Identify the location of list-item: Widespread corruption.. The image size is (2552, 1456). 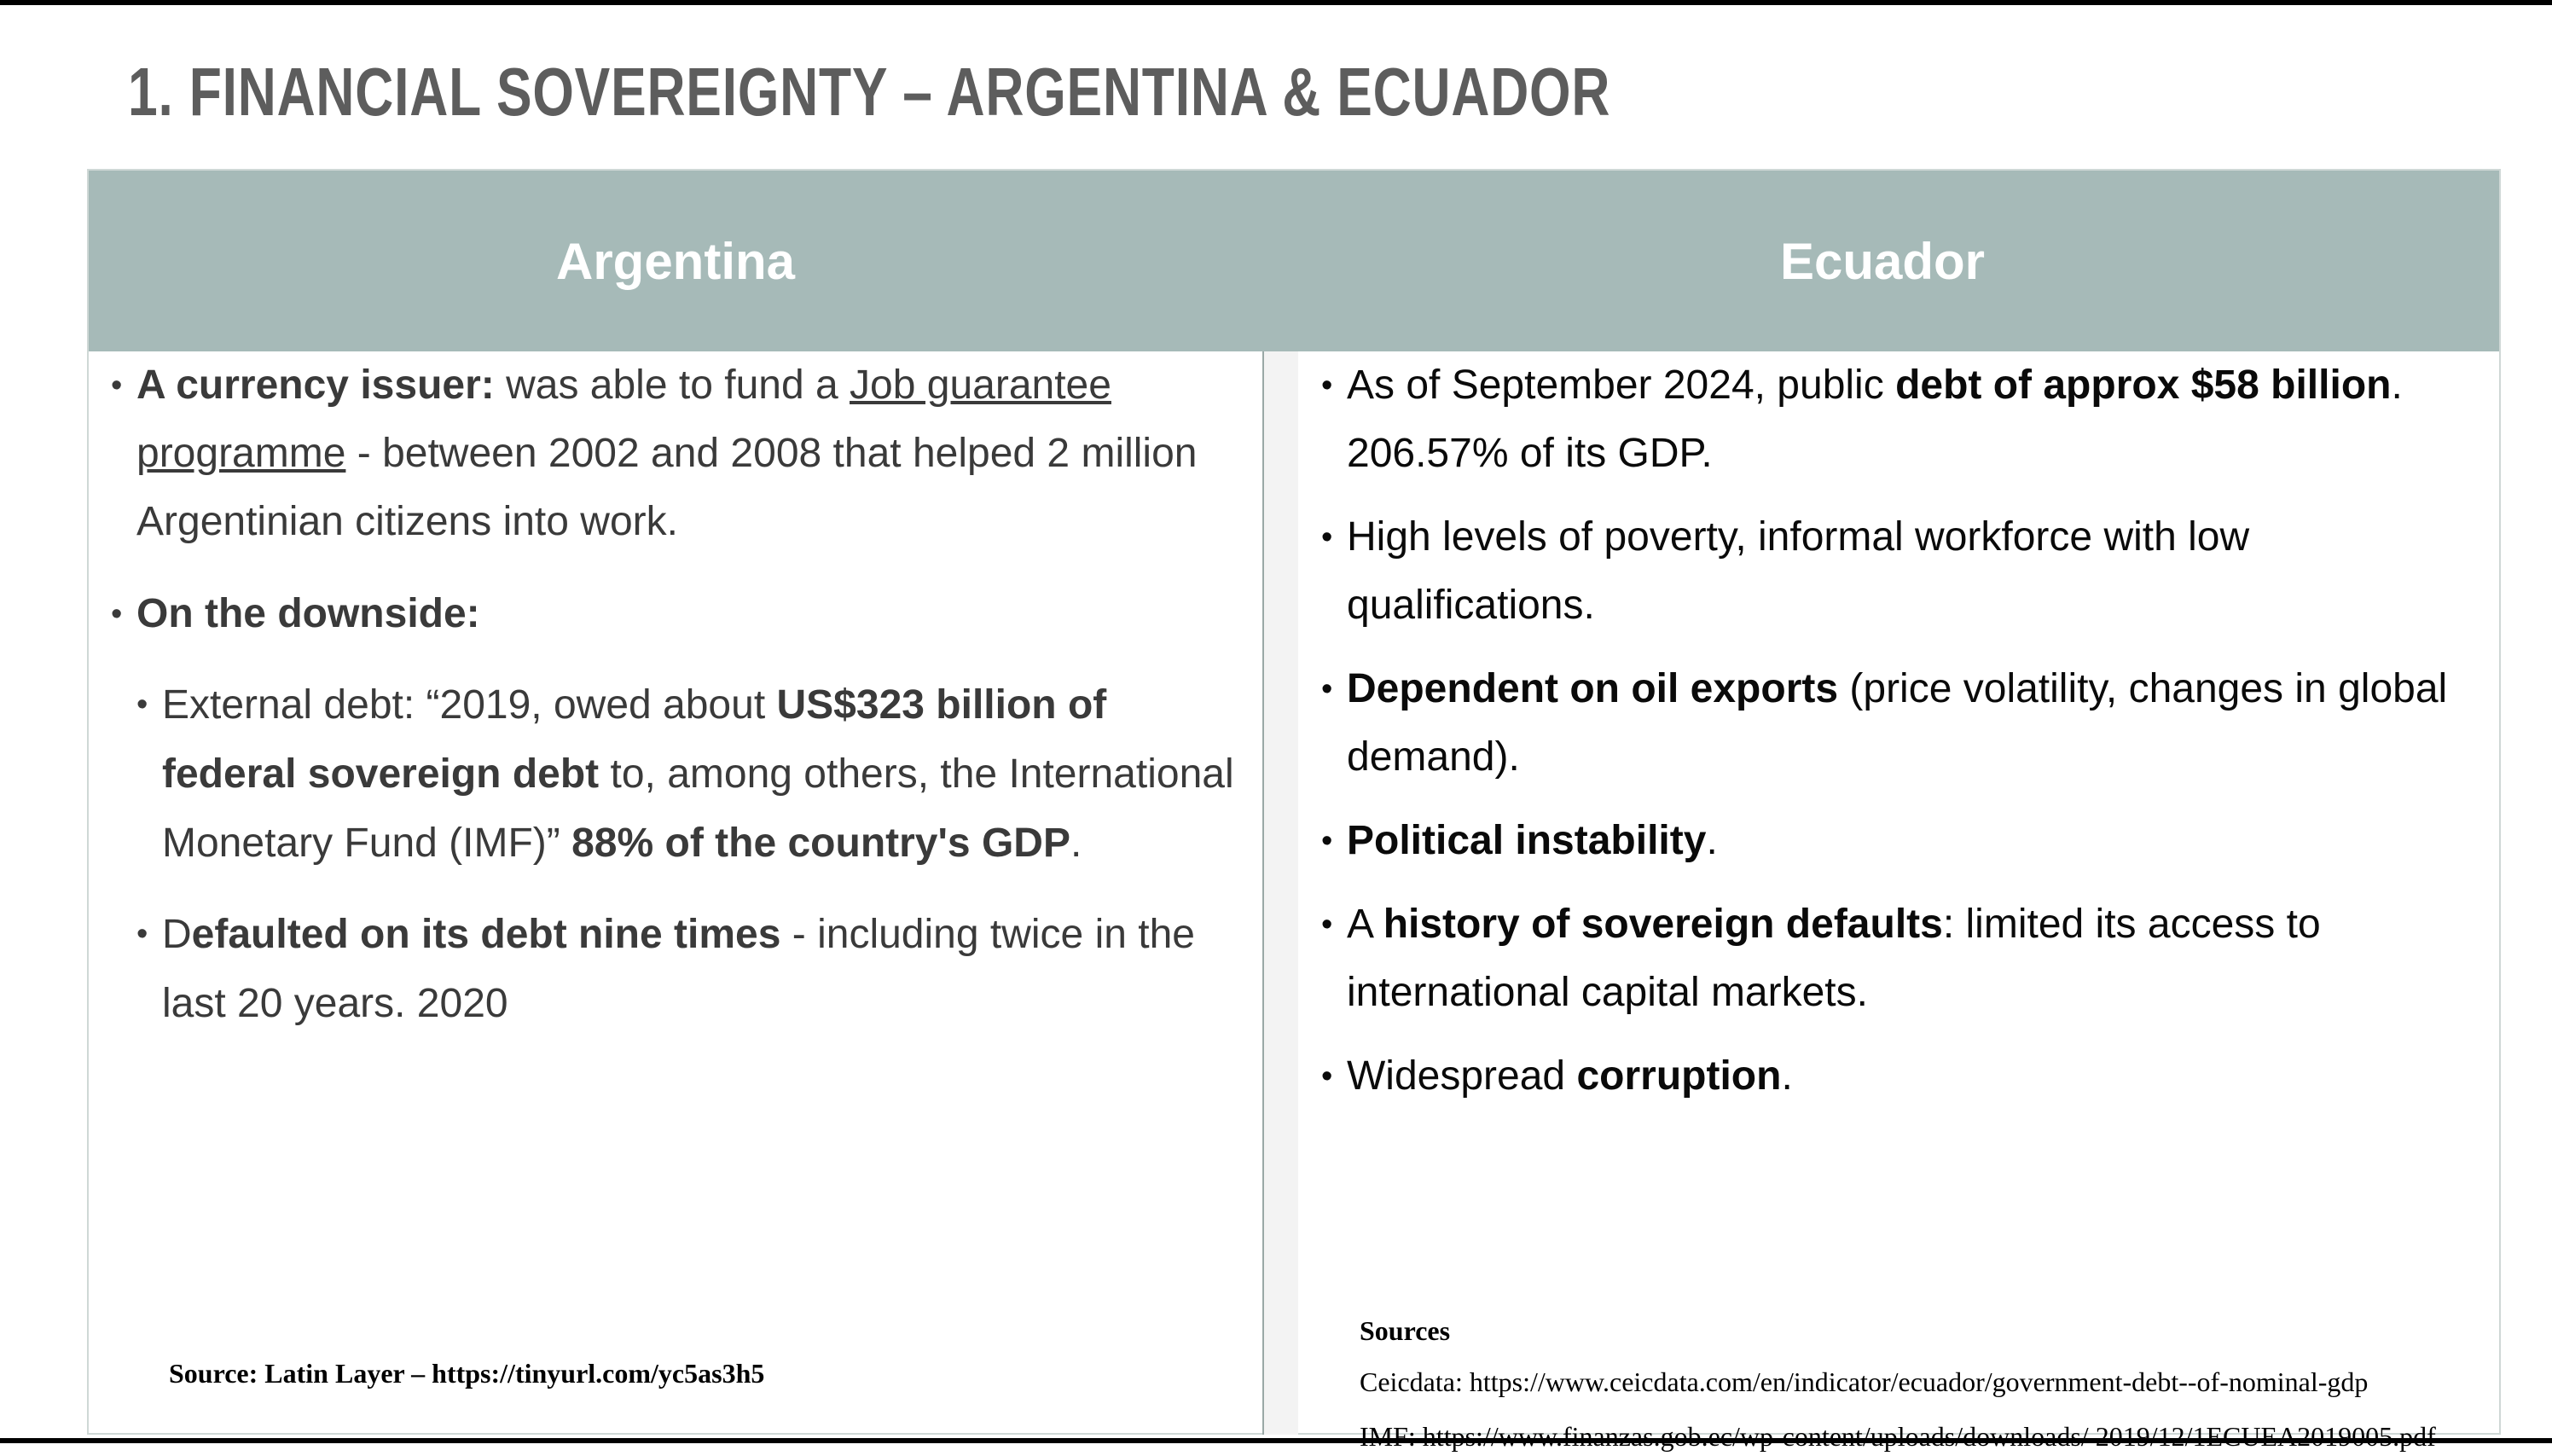
(1888, 1076).